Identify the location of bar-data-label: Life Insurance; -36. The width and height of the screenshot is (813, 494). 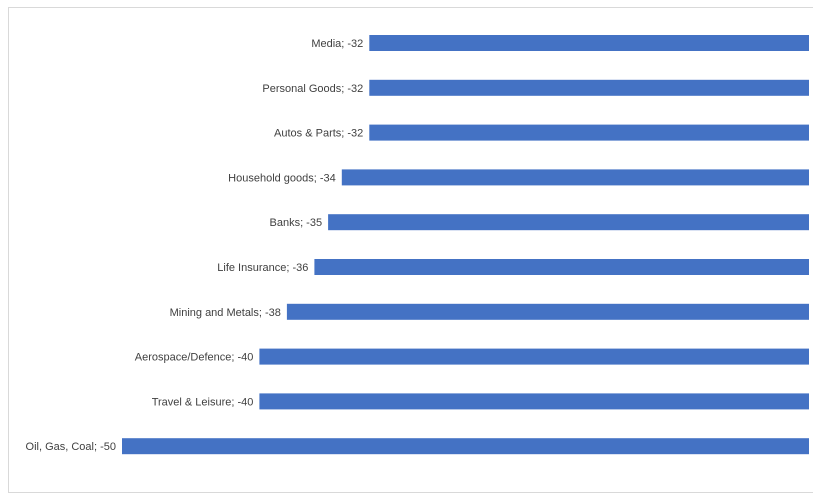
(262, 268).